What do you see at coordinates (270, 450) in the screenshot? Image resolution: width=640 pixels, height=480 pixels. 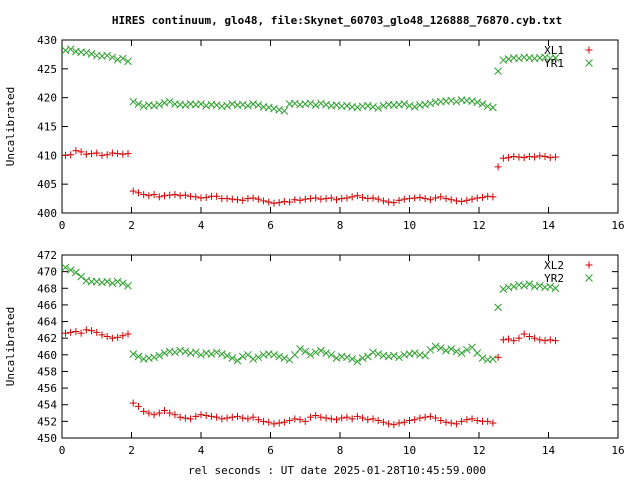 I see `x-tick-label: 6` at bounding box center [270, 450].